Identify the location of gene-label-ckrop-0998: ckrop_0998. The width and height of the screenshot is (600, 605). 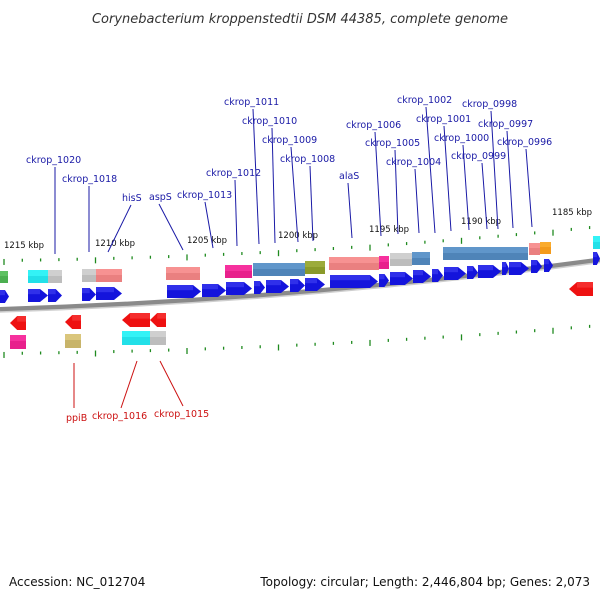
(489, 104).